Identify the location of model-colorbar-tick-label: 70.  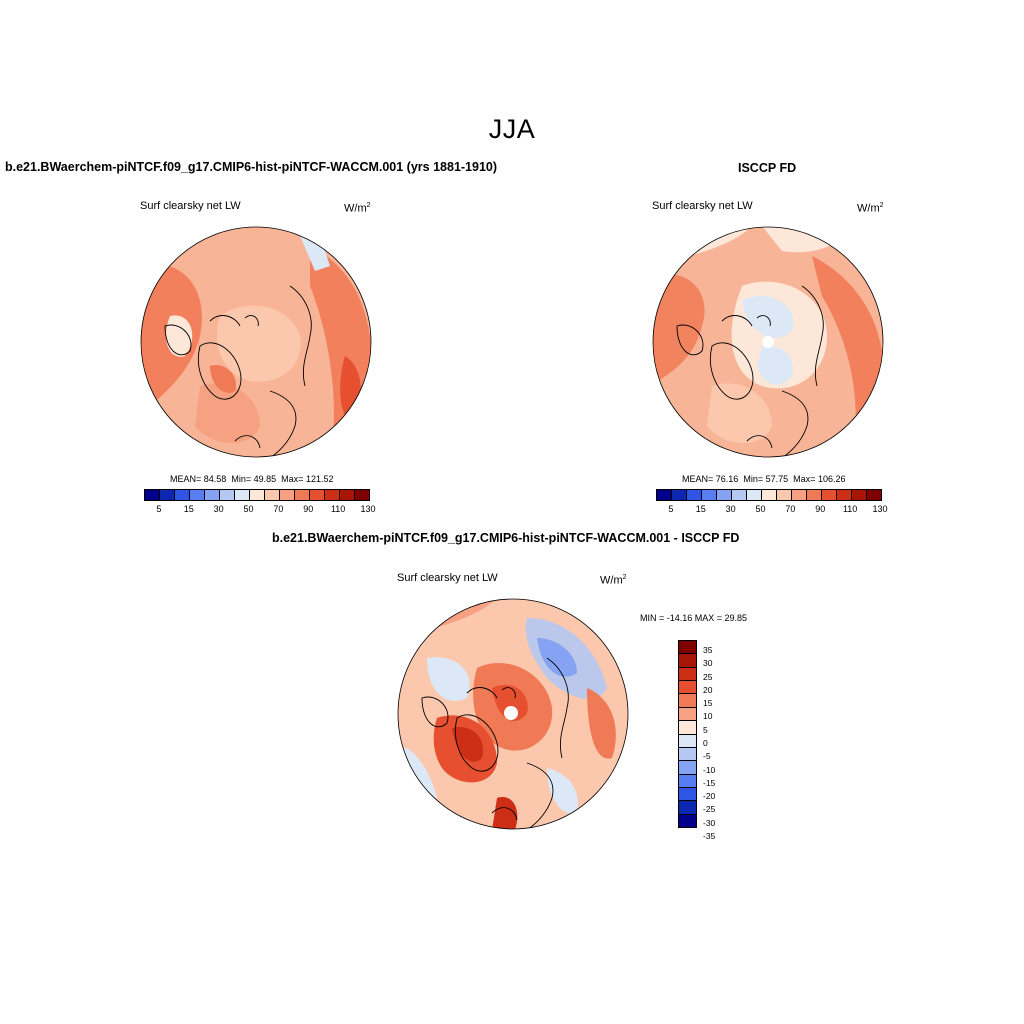
(278, 509).